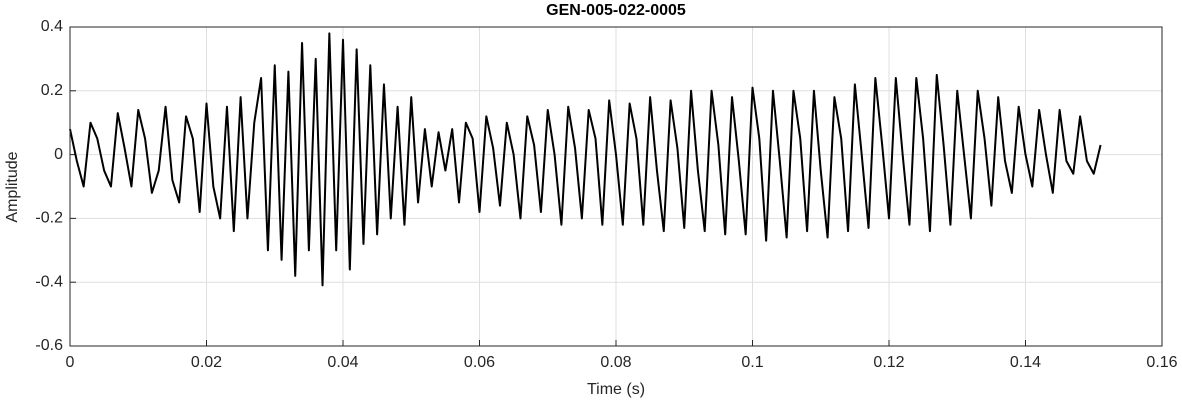 This screenshot has height=404, width=1182. I want to click on x-tick-label: 0.08, so click(615, 362).